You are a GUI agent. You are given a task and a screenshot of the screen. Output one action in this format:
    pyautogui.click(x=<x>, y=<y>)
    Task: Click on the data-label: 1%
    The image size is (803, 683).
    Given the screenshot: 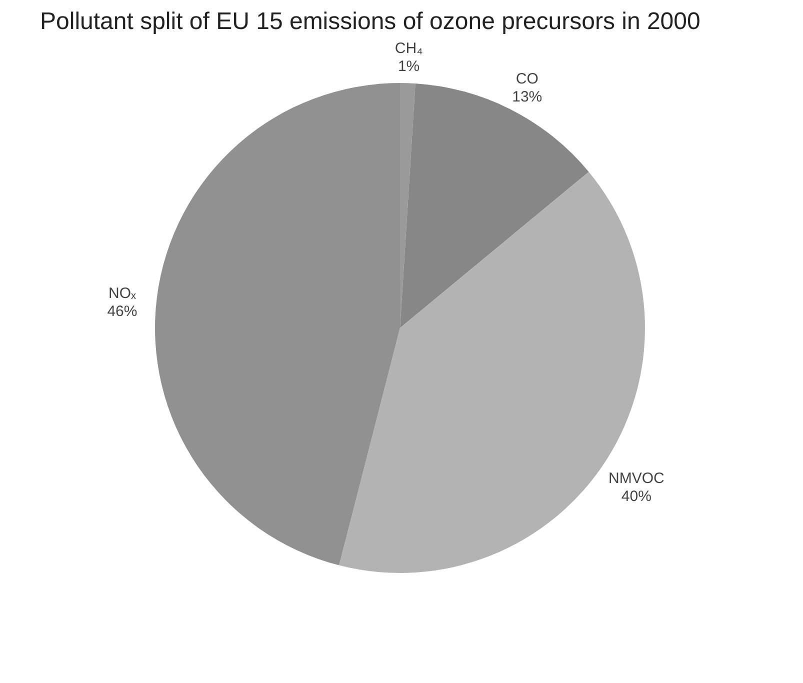 What is the action you would take?
    pyautogui.click(x=409, y=67)
    